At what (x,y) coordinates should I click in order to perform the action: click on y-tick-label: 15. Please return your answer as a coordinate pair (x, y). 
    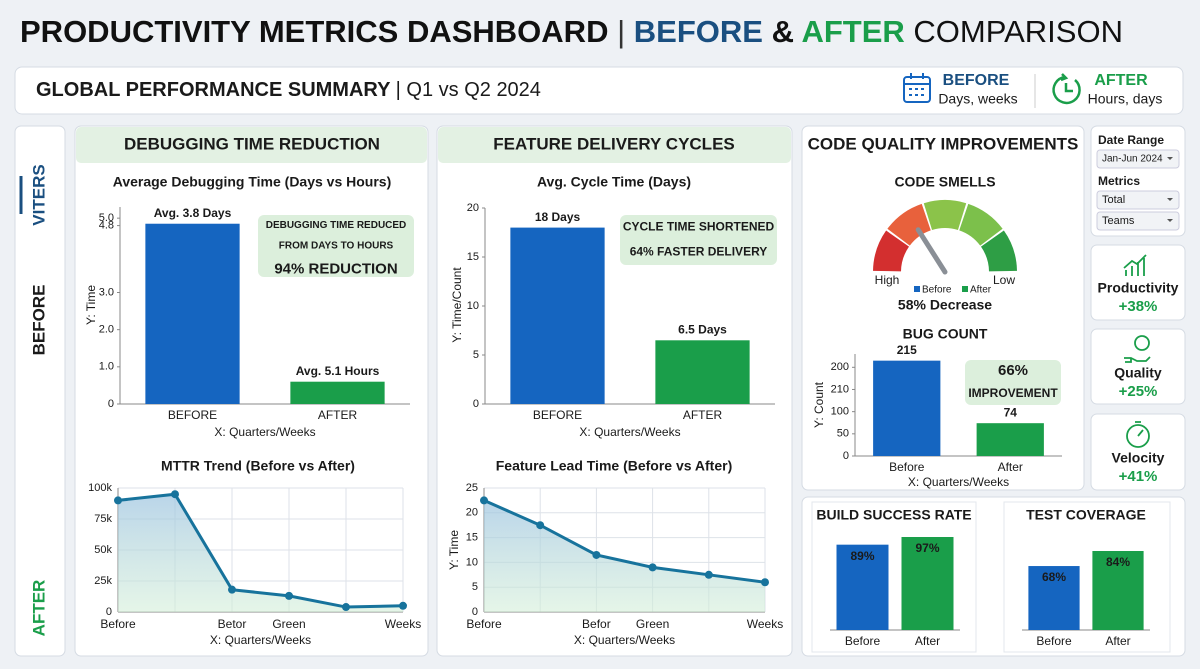
    Looking at the image, I should click on (473, 257).